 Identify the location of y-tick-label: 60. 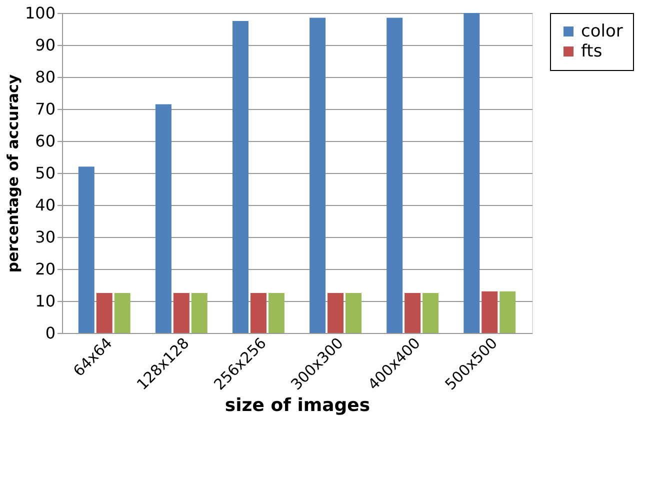
(45, 141).